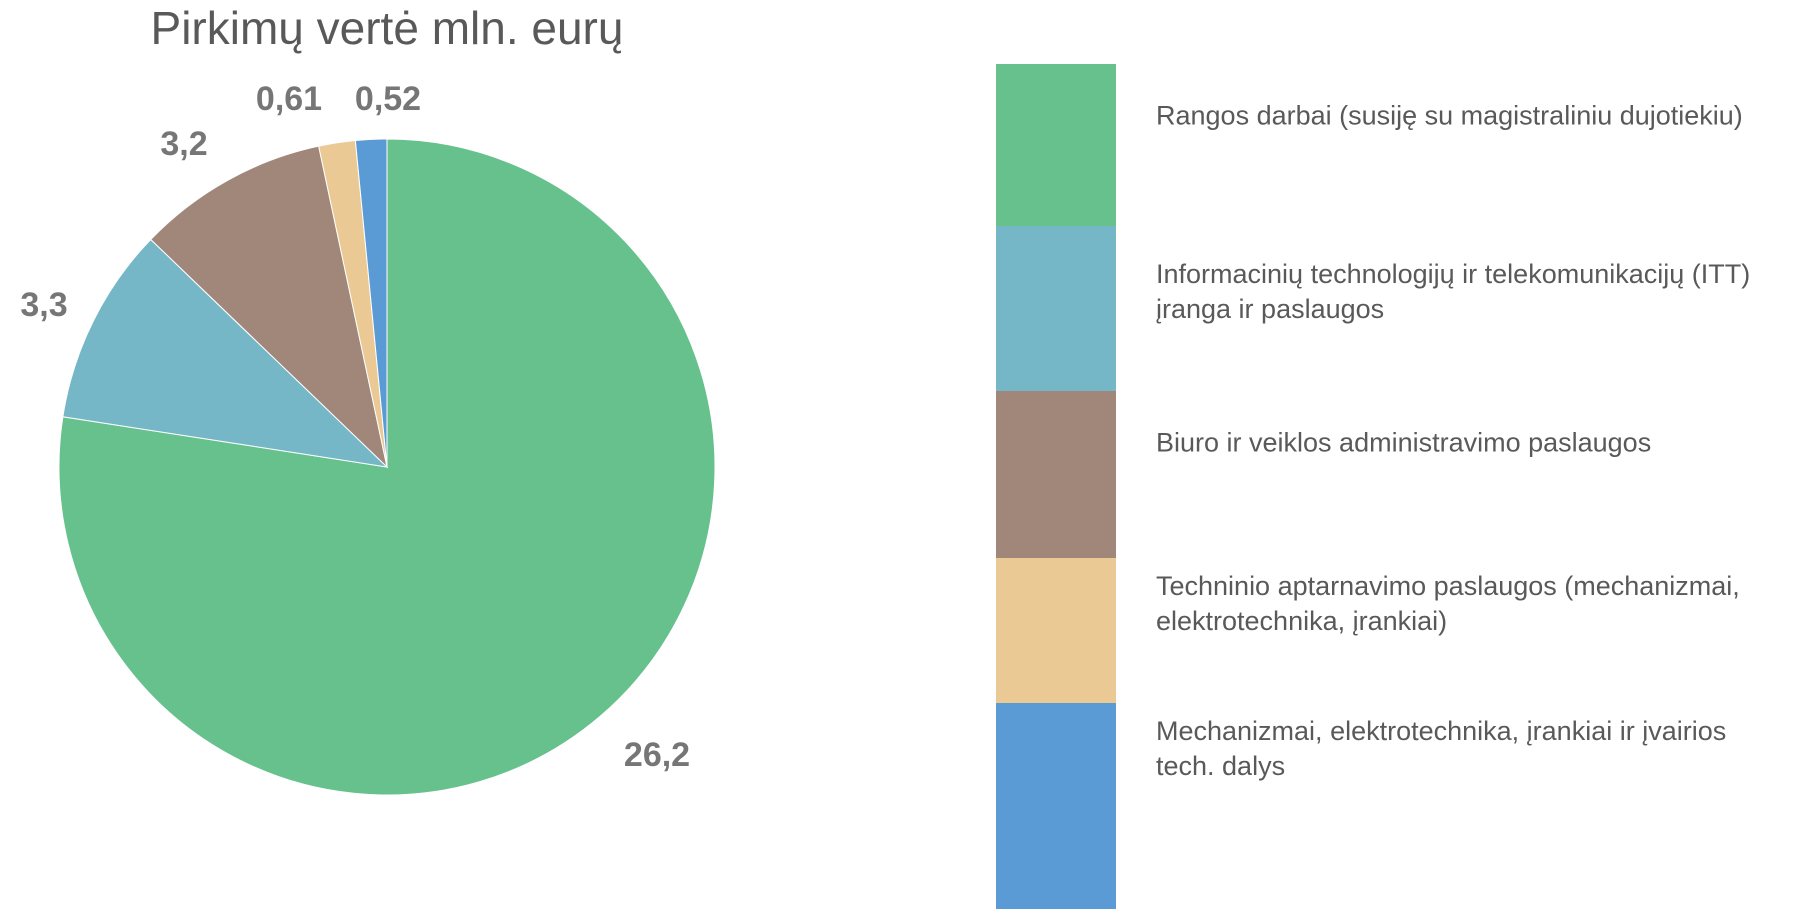  What do you see at coordinates (43, 305) in the screenshot?
I see `data-label: 3,3` at bounding box center [43, 305].